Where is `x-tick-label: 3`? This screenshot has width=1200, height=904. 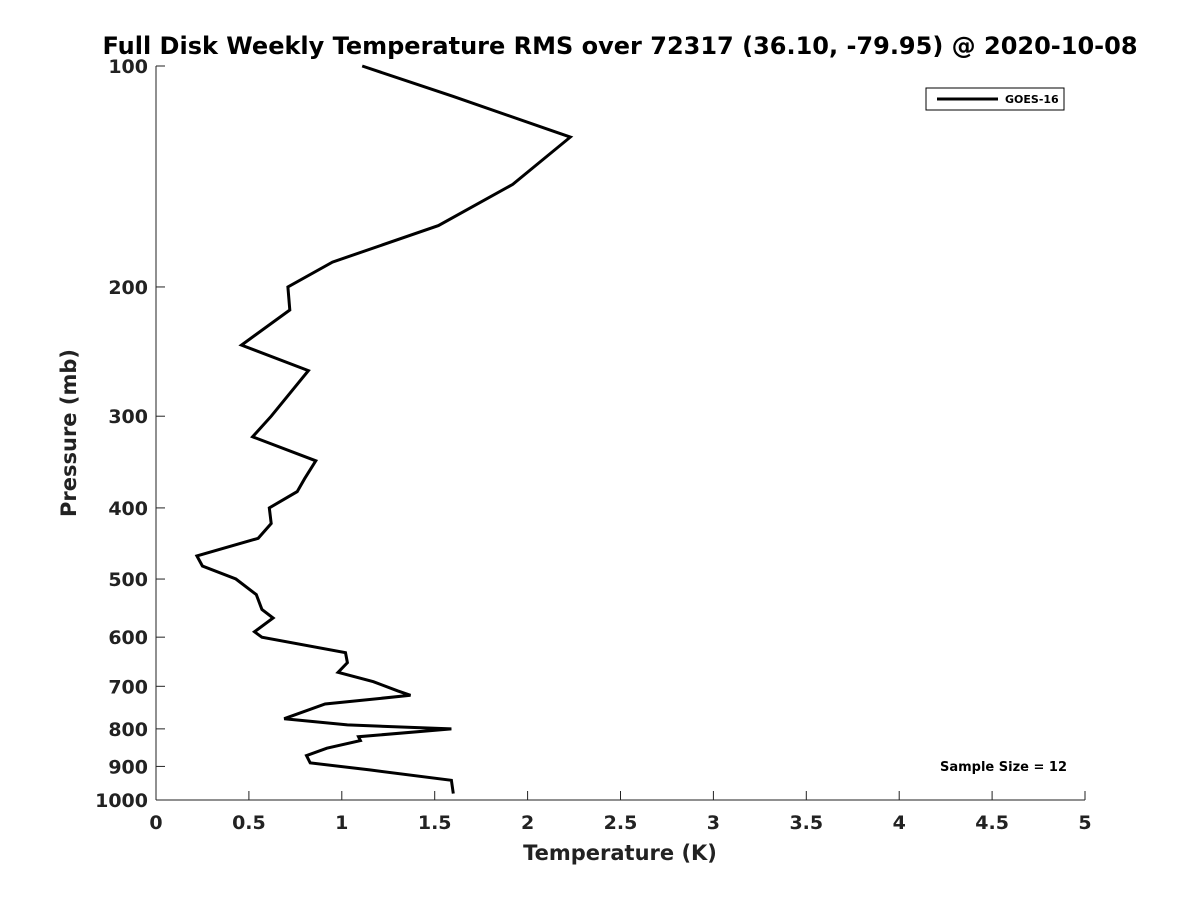
x-tick-label: 3 is located at coordinates (713, 823).